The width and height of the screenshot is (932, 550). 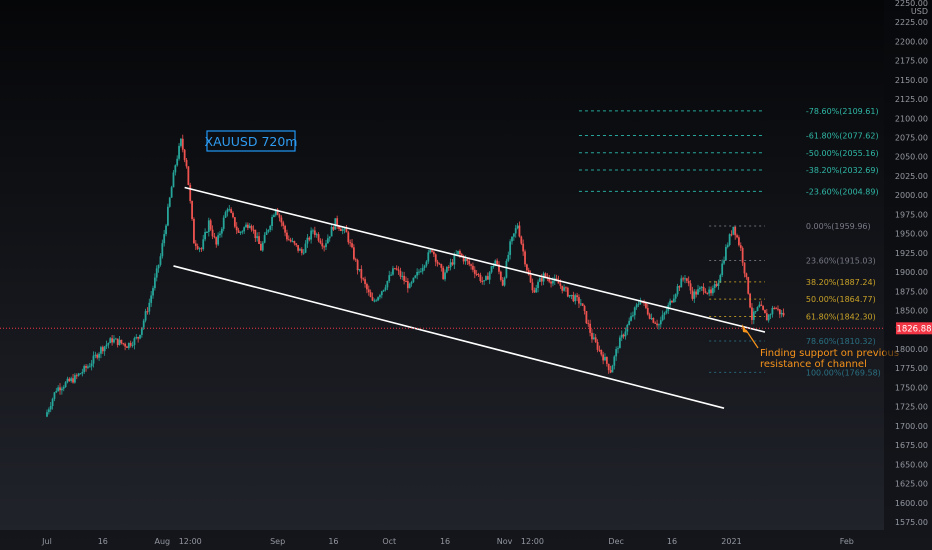 I want to click on y-tick-label: 1625.00, so click(x=911, y=484).